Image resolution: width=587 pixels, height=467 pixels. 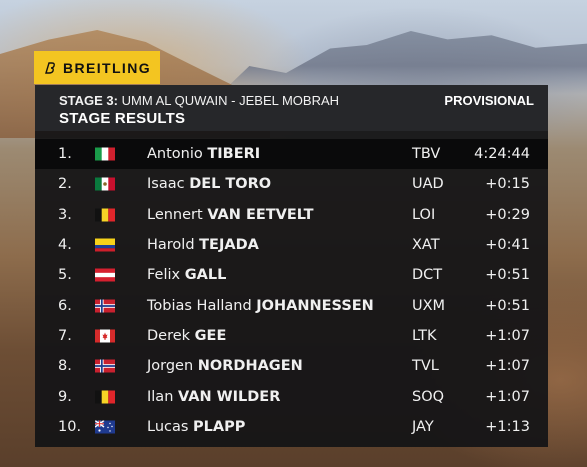 What do you see at coordinates (107, 67) in the screenshot?
I see `sponsor-name: BREITLING` at bounding box center [107, 67].